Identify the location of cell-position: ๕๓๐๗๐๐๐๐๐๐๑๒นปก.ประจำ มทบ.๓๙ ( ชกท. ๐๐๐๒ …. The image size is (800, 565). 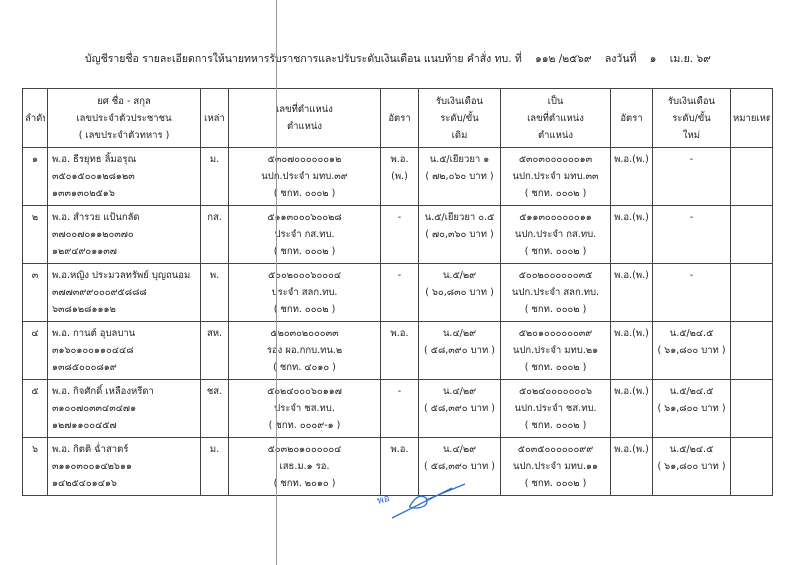
(304, 176).